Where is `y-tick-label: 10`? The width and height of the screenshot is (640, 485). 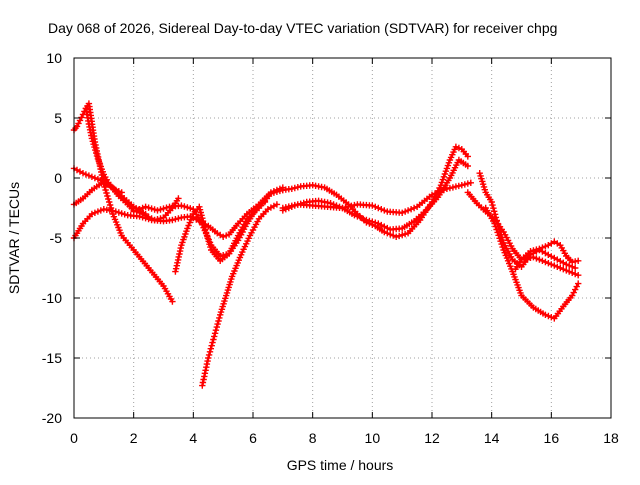 y-tick-label: 10 is located at coordinates (54, 58).